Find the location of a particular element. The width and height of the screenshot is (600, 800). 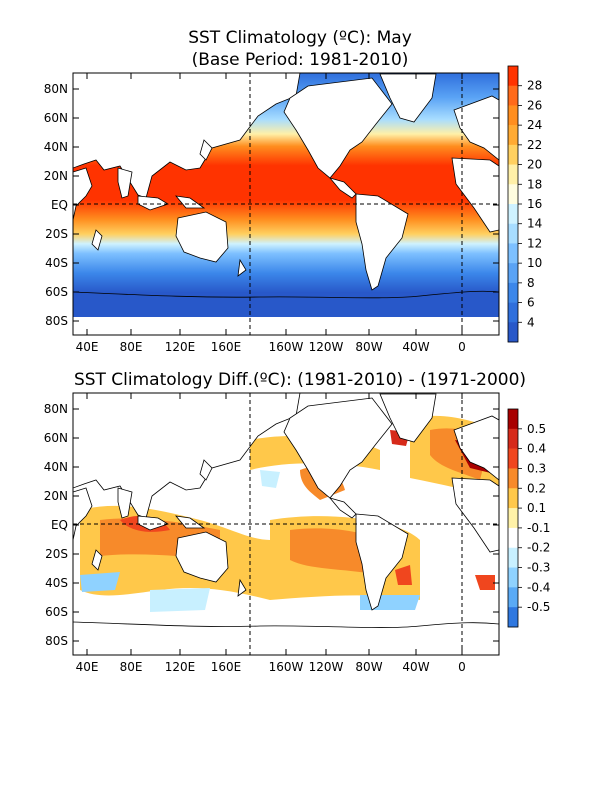

map1-subtitle: (Base Period: 1981-2010) is located at coordinates (300, 60).